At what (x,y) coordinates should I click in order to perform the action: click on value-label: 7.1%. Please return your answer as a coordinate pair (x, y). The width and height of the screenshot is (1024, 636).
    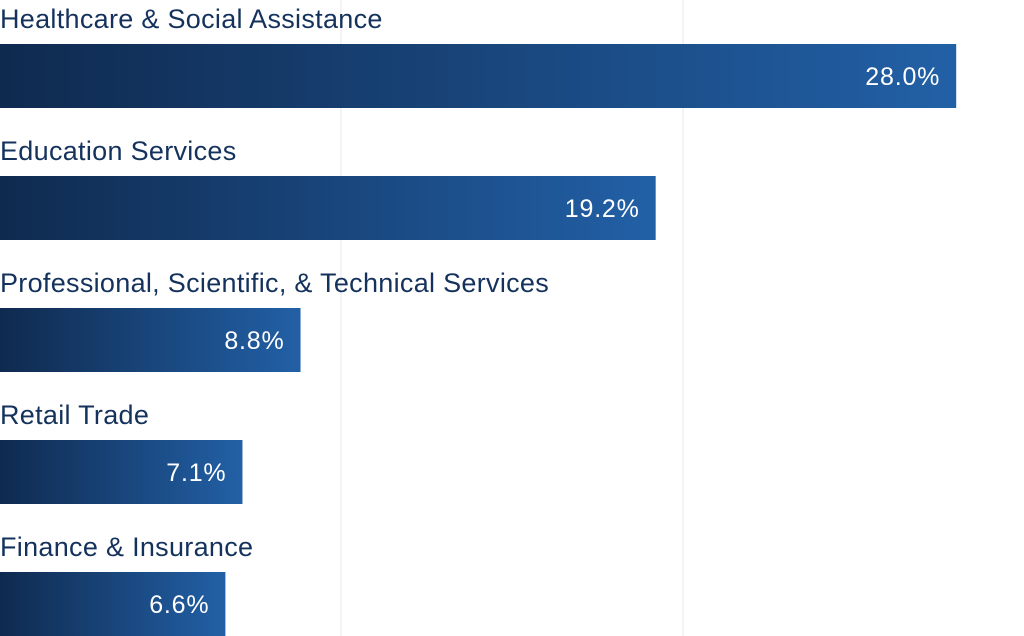
    Looking at the image, I should click on (196, 473).